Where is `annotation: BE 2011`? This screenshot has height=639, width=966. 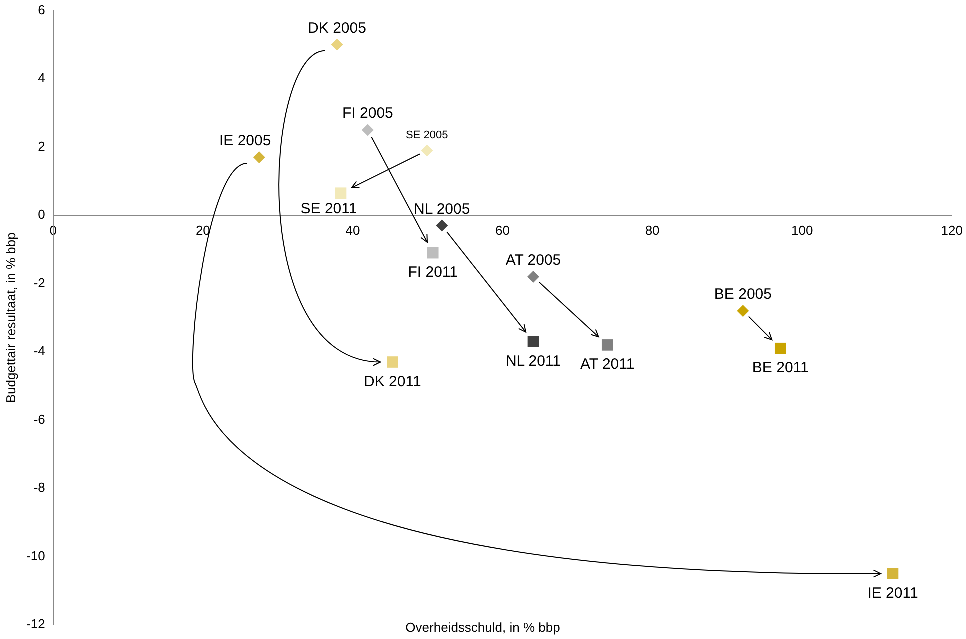 annotation: BE 2011 is located at coordinates (780, 368).